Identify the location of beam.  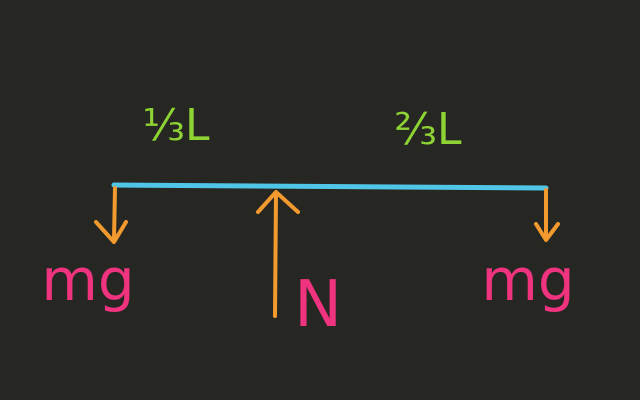
(330, 186).